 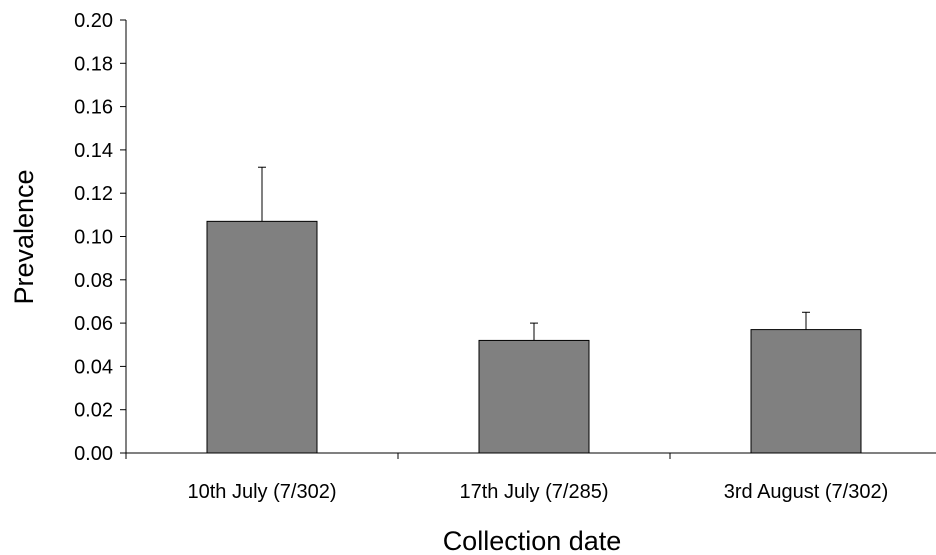 What do you see at coordinates (24, 236) in the screenshot?
I see `y-axis-title: Prevalence` at bounding box center [24, 236].